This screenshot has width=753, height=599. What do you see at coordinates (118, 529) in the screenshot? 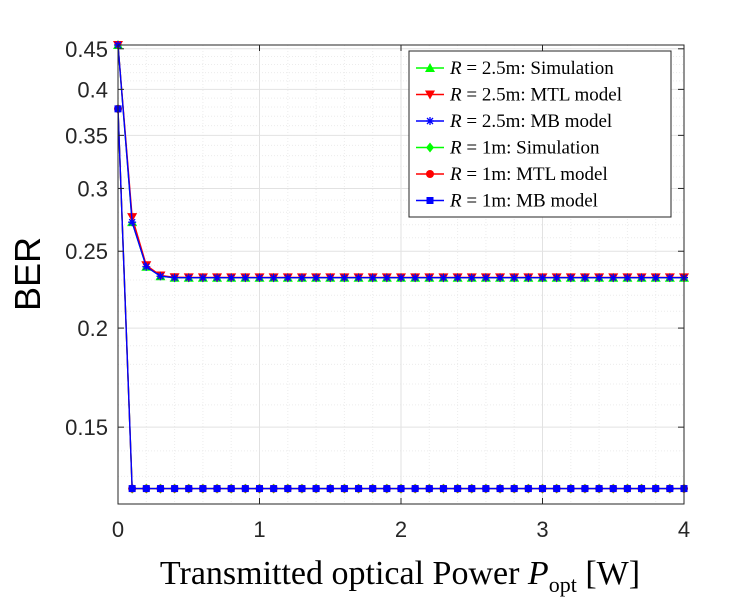
I see `x-tick-label: 0` at bounding box center [118, 529].